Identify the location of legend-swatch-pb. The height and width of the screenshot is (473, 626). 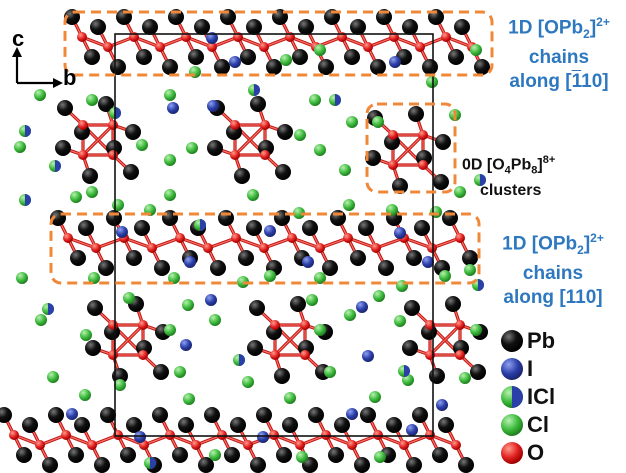
(512, 341).